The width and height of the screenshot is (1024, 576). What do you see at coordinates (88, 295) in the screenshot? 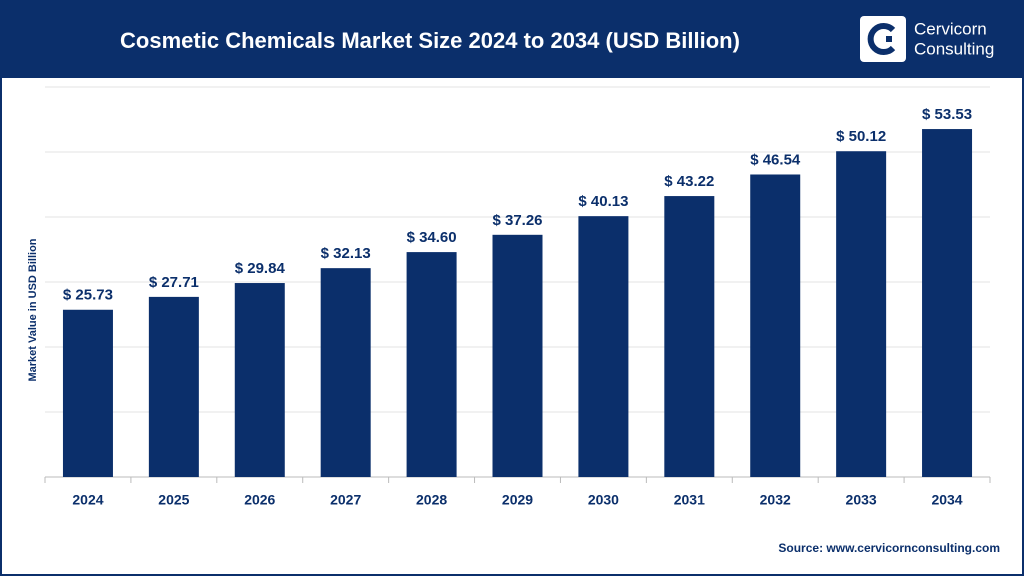
I see `value-label: $ 25.73` at bounding box center [88, 295].